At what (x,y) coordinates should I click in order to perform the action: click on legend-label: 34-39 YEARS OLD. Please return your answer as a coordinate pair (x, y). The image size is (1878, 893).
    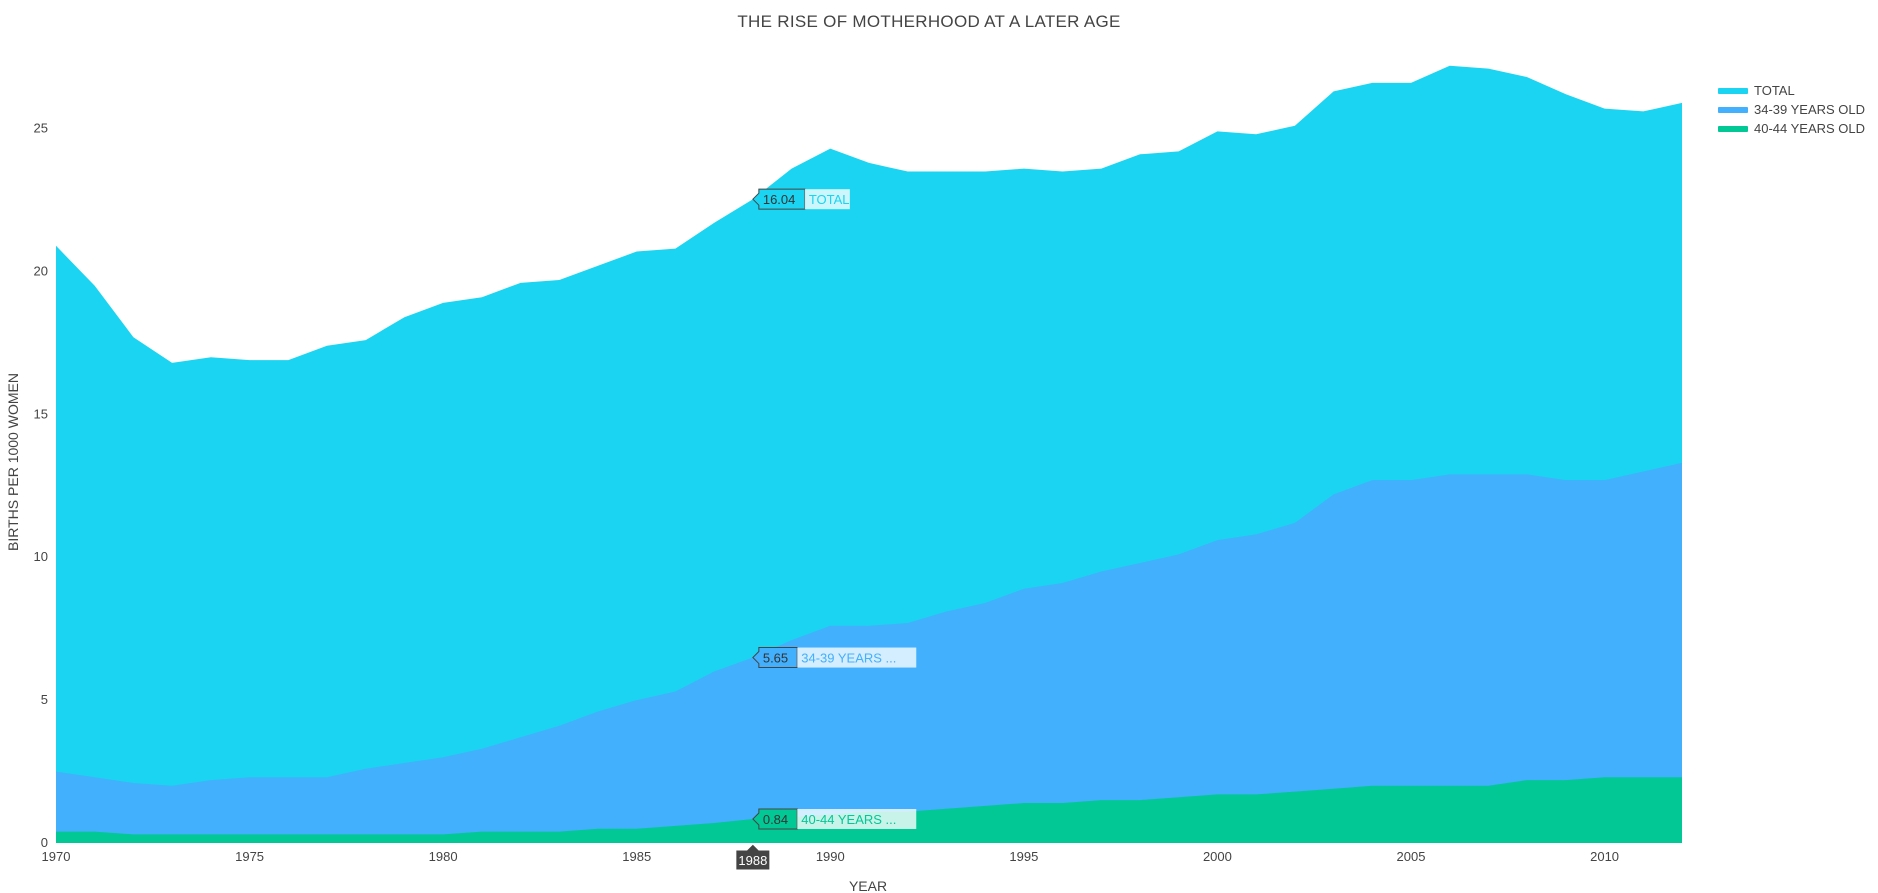
    Looking at the image, I should click on (1809, 109).